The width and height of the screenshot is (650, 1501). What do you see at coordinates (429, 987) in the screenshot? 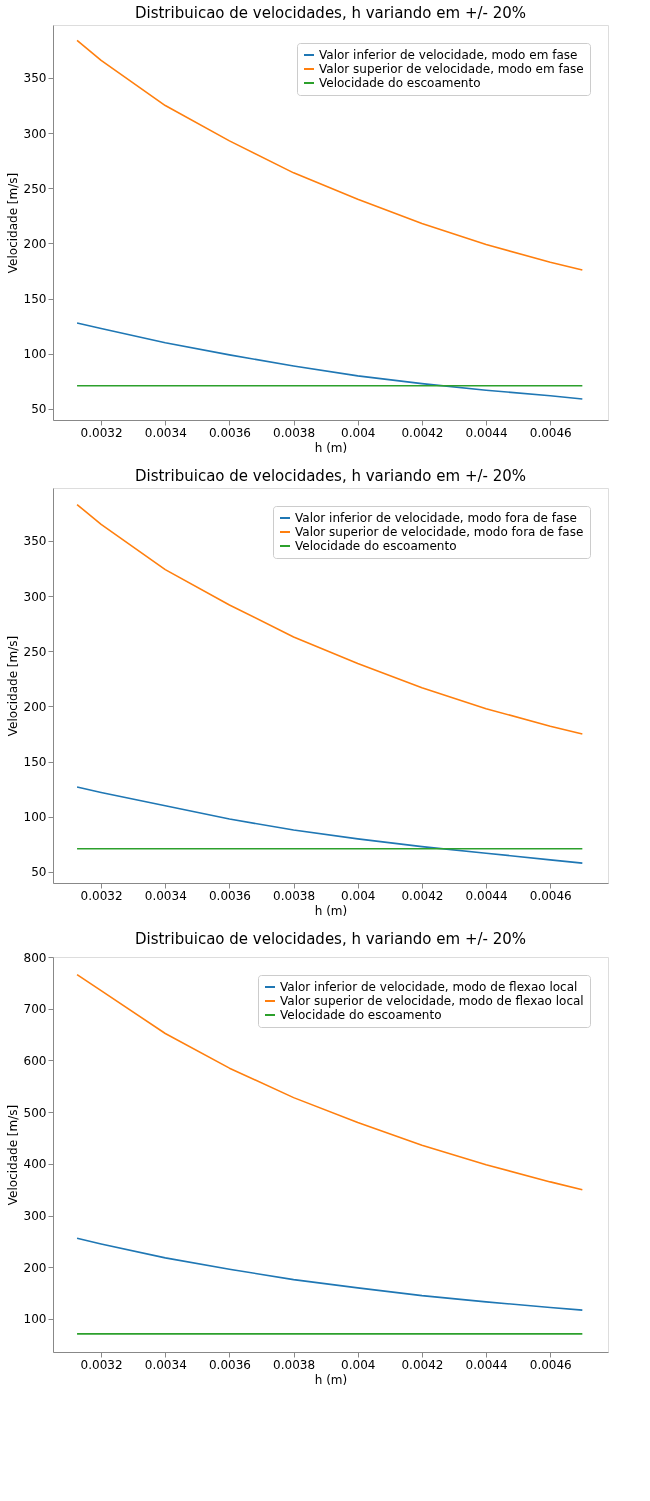
I see `legend-label: Valor inferior de velocidade, modo de flexao local` at bounding box center [429, 987].